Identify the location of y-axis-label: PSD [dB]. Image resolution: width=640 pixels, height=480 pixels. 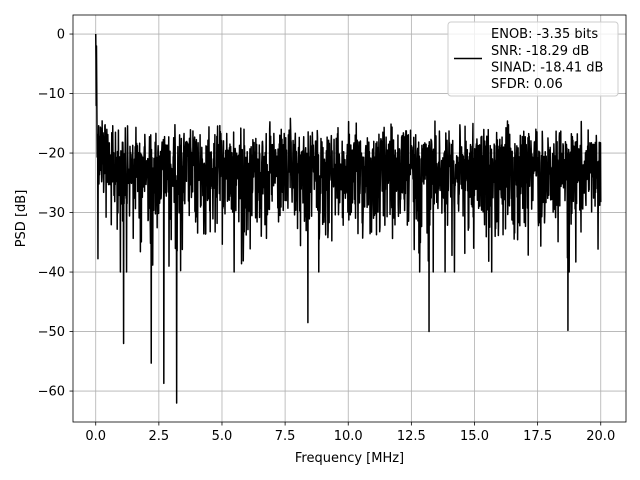
(21, 219).